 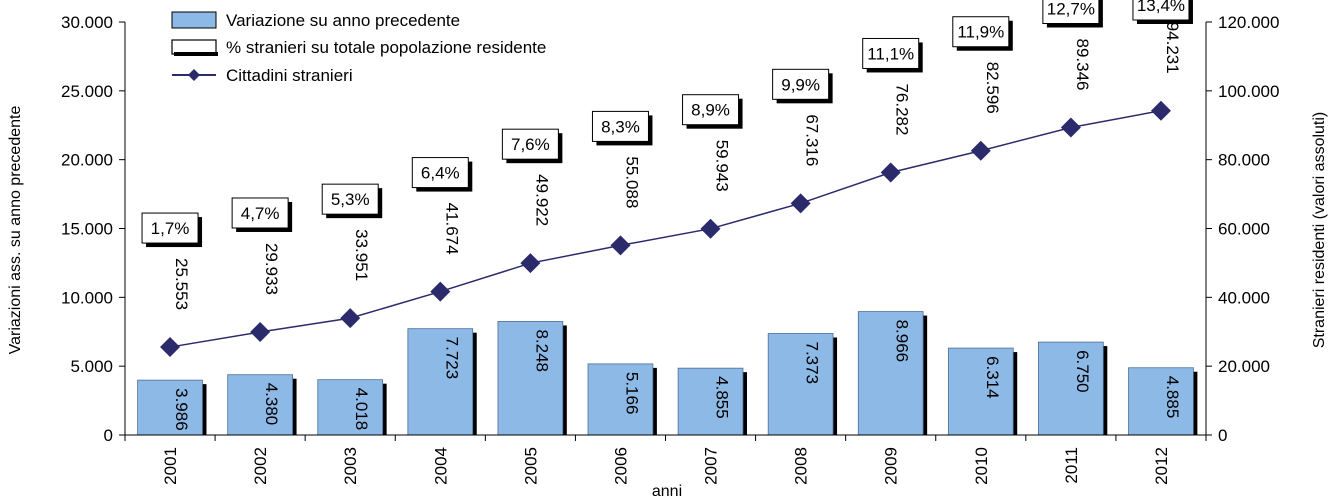 I want to click on percent-label: 7,6%, so click(x=530, y=144).